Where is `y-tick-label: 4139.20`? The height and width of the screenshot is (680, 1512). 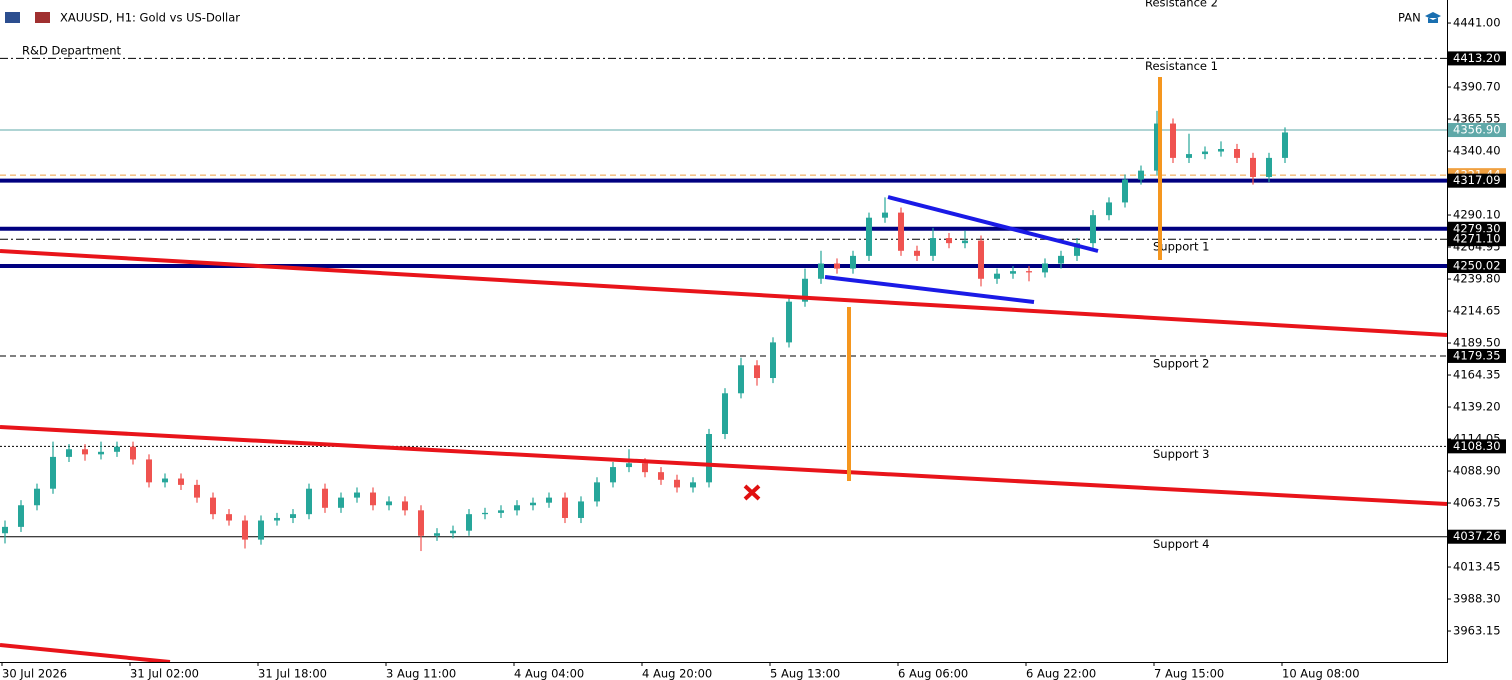 y-tick-label: 4139.20 is located at coordinates (1477, 407).